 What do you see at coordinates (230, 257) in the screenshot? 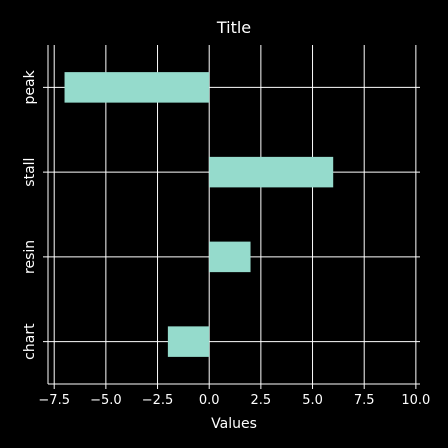
I see `bar-resin` at bounding box center [230, 257].